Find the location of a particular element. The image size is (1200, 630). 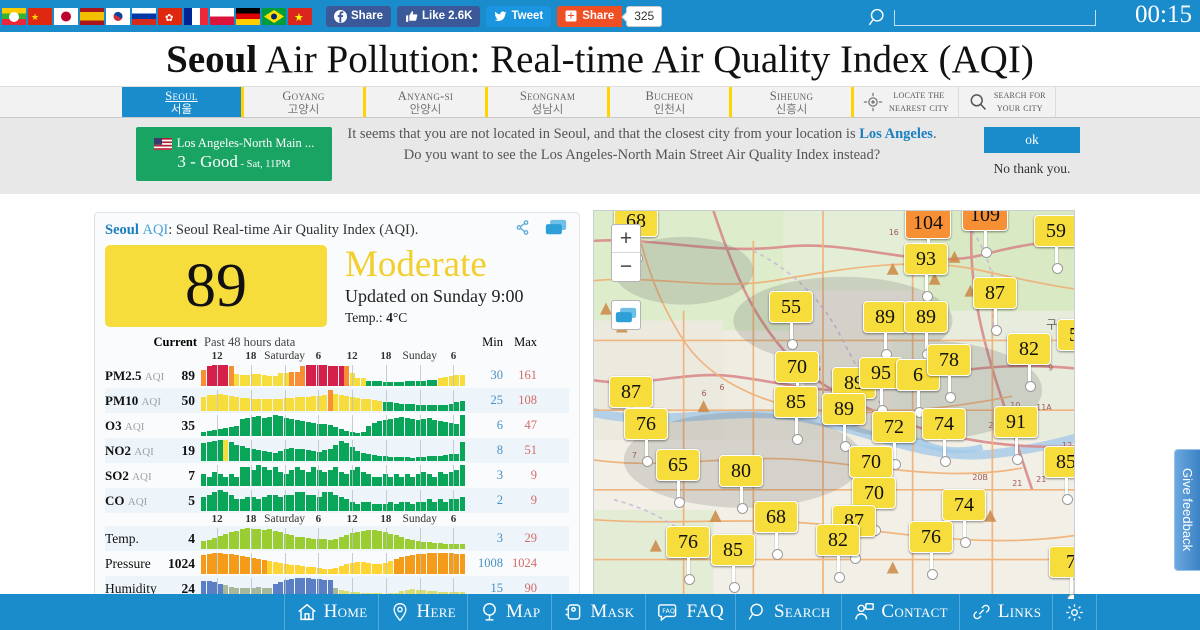

flag-france is located at coordinates (196, 16).